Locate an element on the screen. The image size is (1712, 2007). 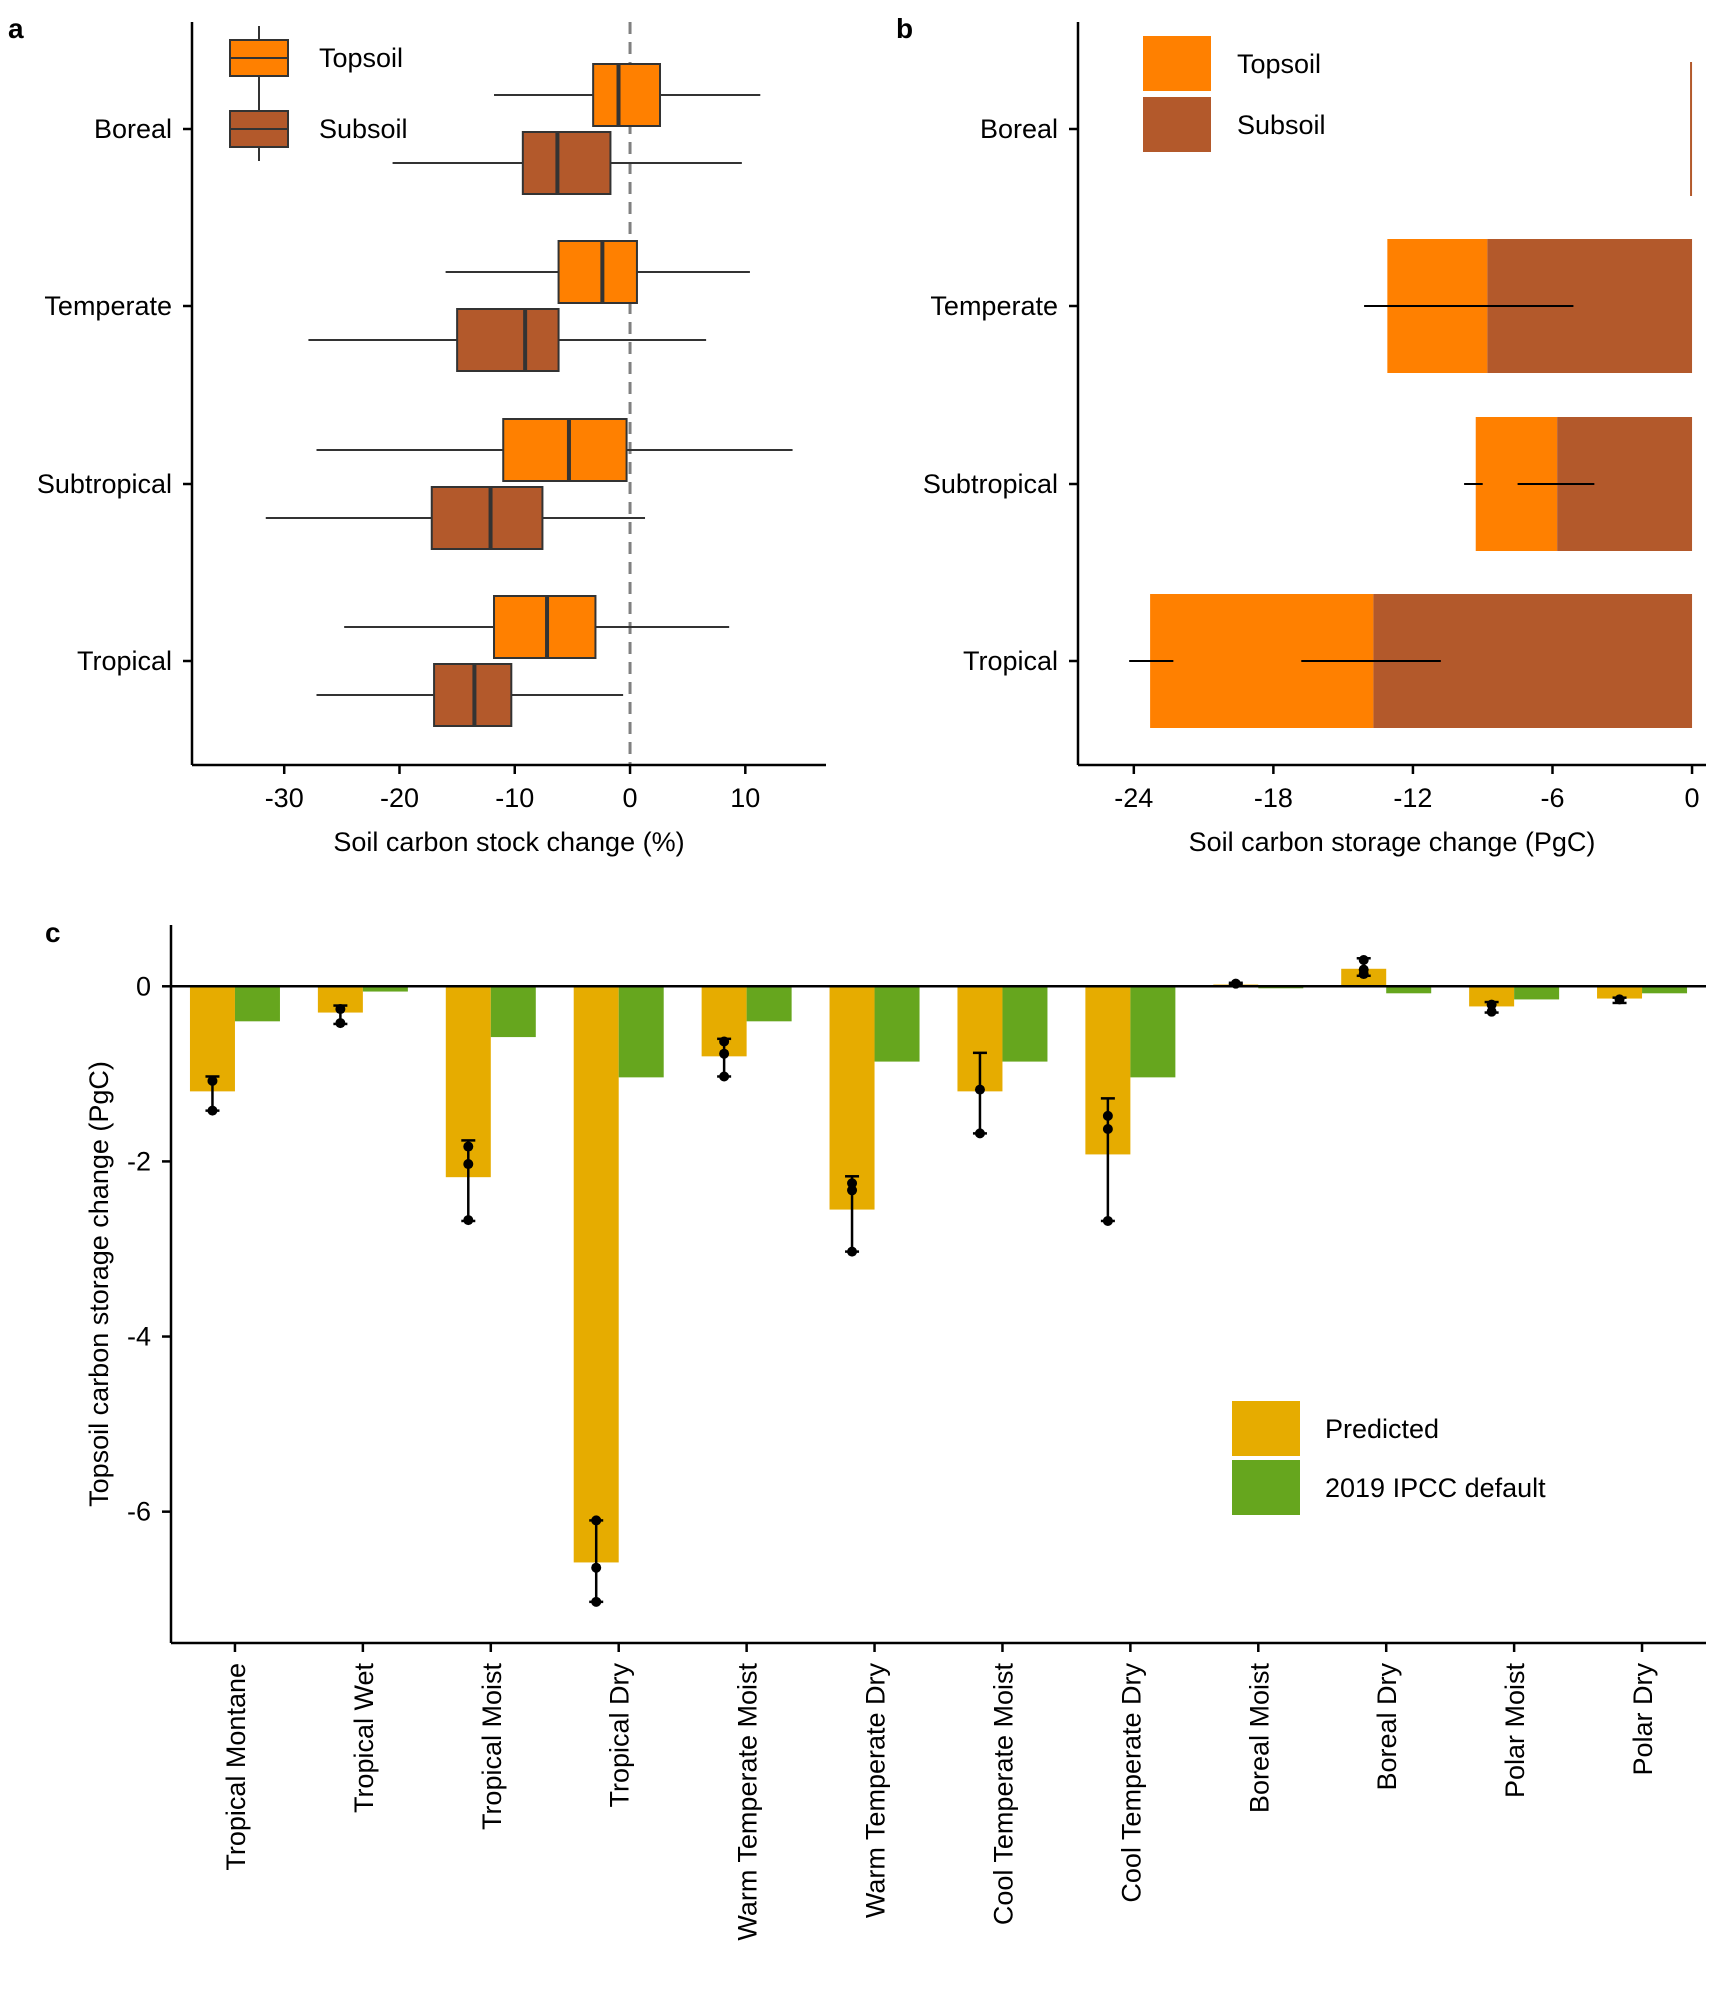
panel-b-x-axis-title: Soil carbon storage change (PgC) is located at coordinates (1392, 842).